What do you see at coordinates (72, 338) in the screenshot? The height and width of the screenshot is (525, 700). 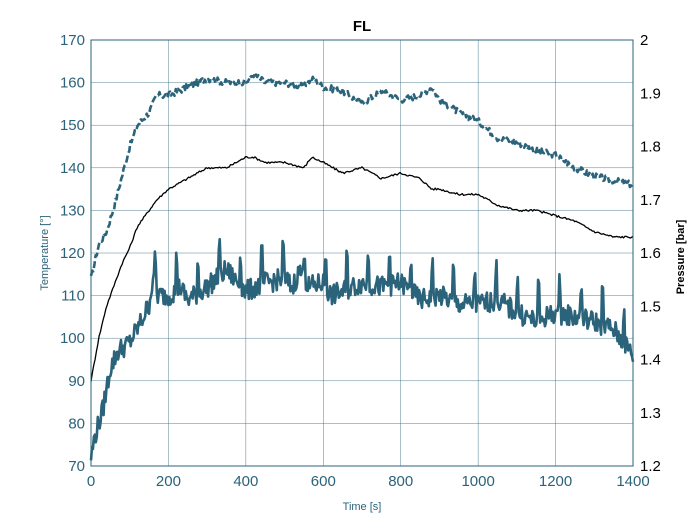 I see `y-tick-label: 100` at bounding box center [72, 338].